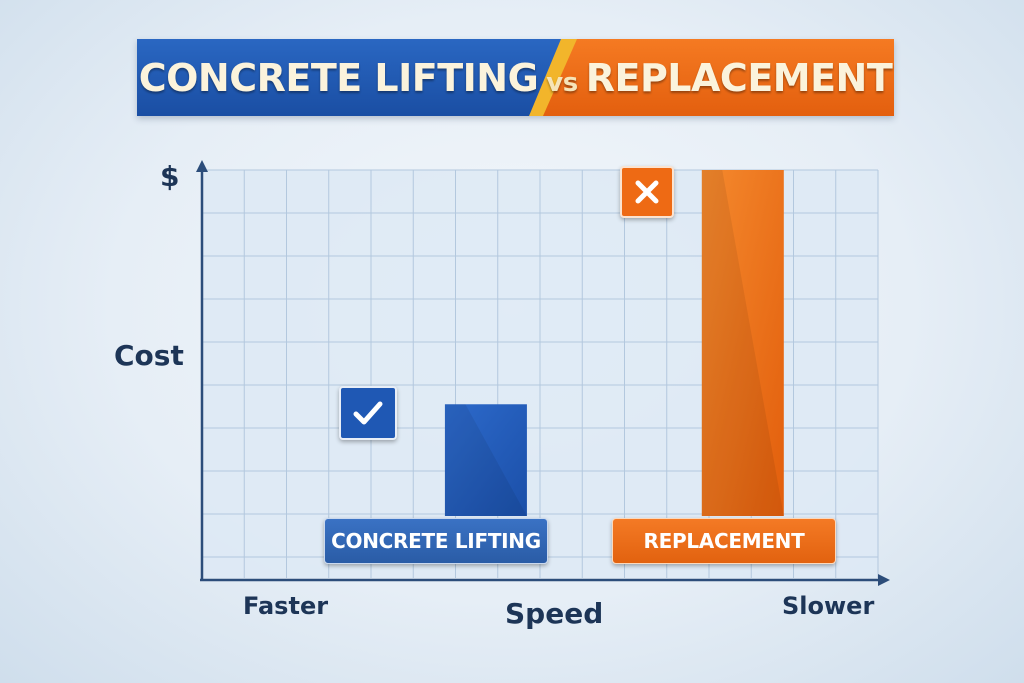 This screenshot has height=683, width=1024. I want to click on check-icon, so click(368, 413).